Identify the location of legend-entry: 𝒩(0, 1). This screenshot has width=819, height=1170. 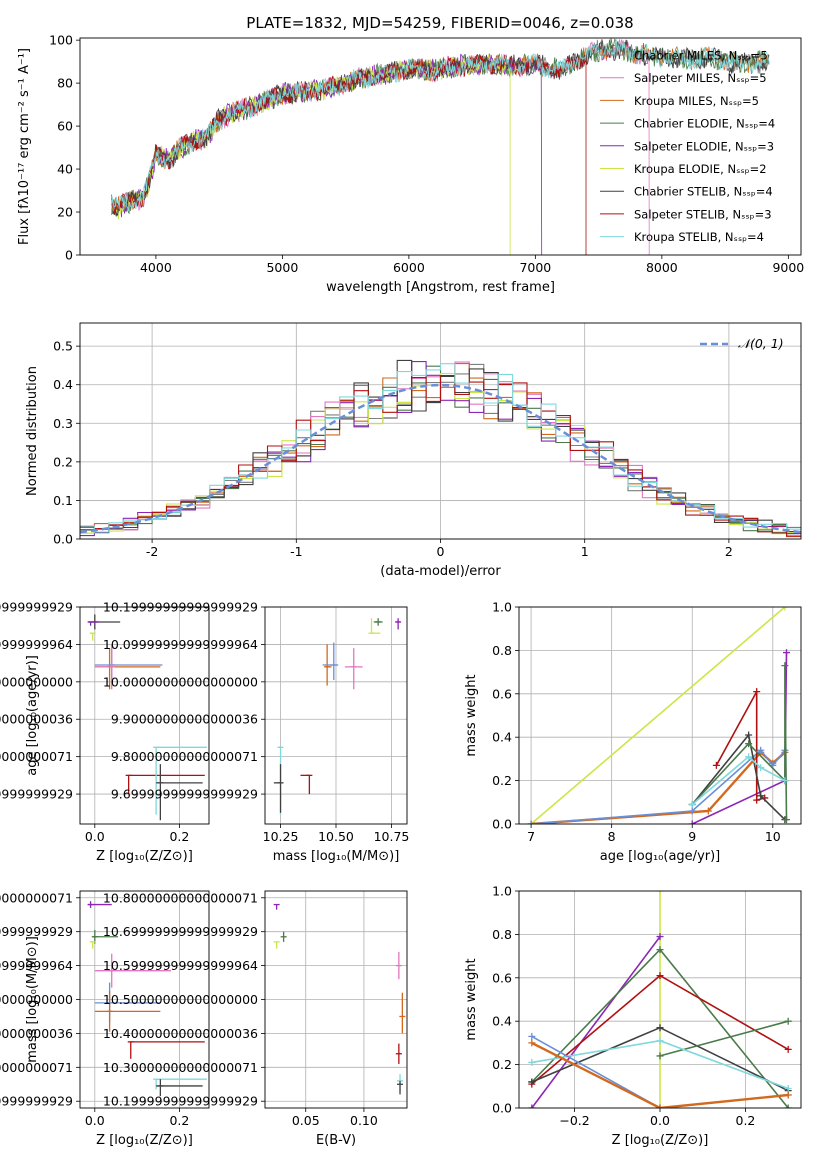
(761, 343).